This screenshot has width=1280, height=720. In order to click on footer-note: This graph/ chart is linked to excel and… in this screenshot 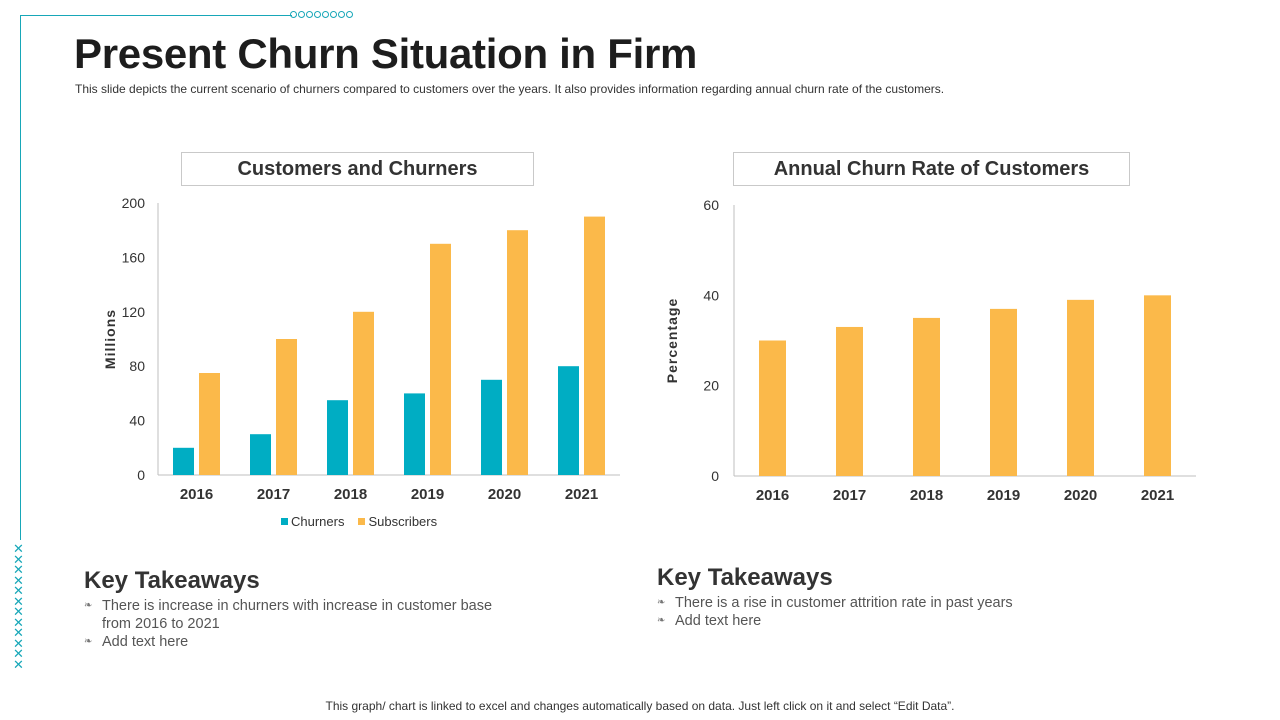, I will do `click(640, 706)`.